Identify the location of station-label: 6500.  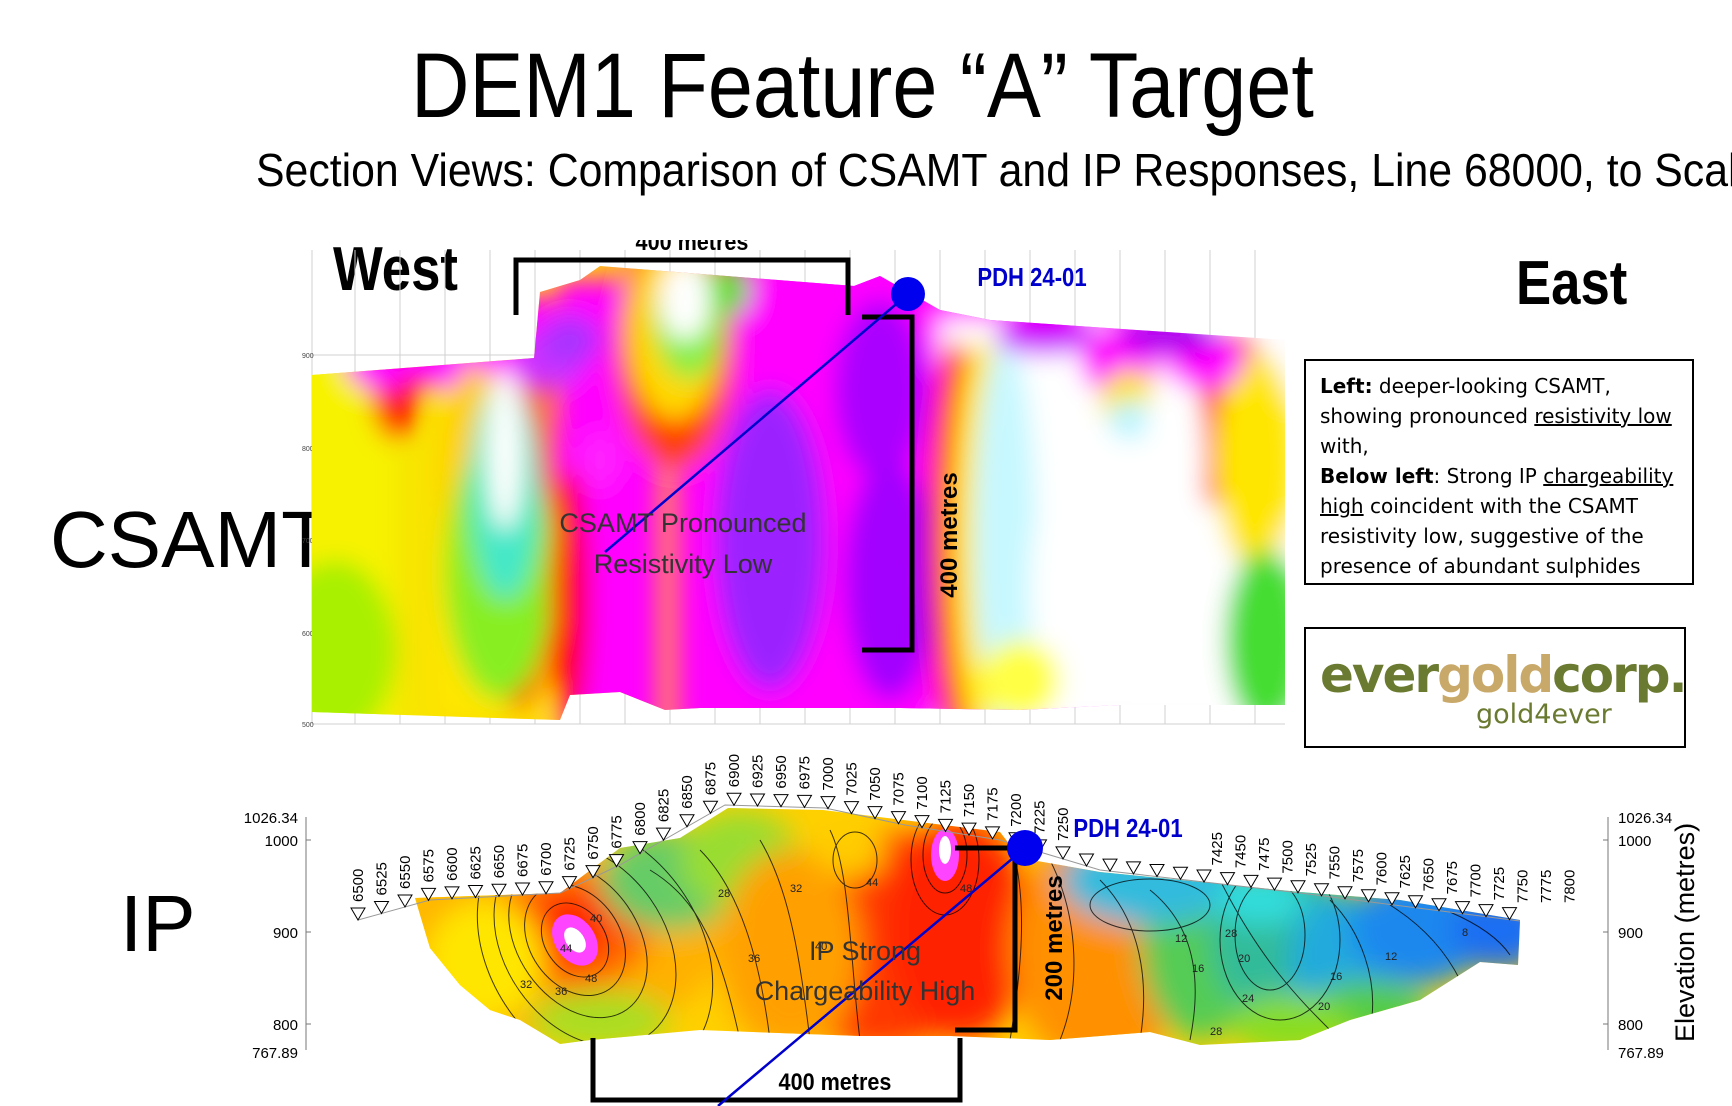
(358, 885).